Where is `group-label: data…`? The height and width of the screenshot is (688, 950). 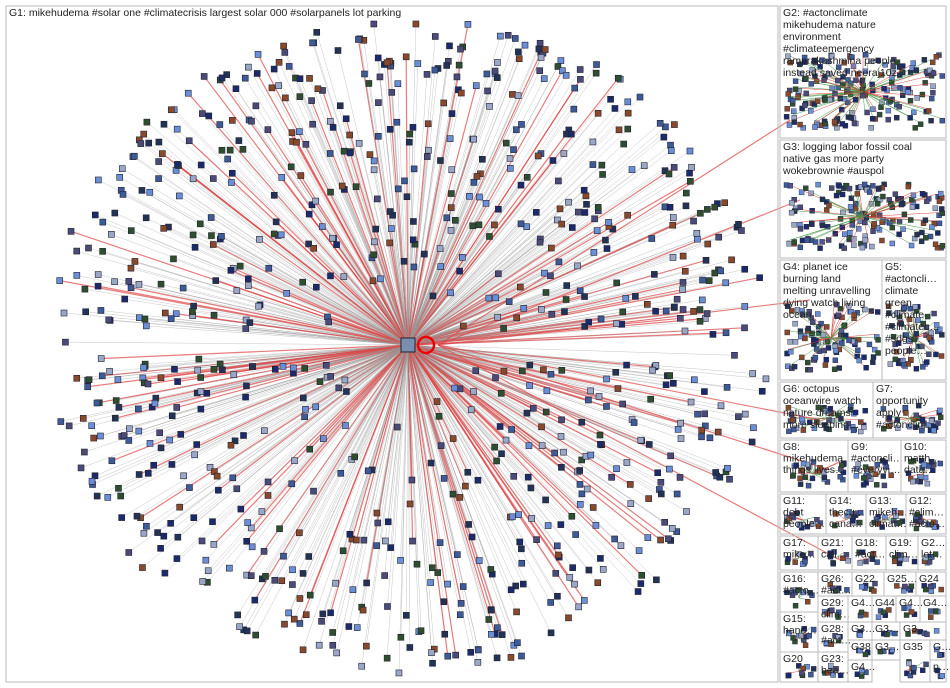
group-label: data… is located at coordinates (919, 470).